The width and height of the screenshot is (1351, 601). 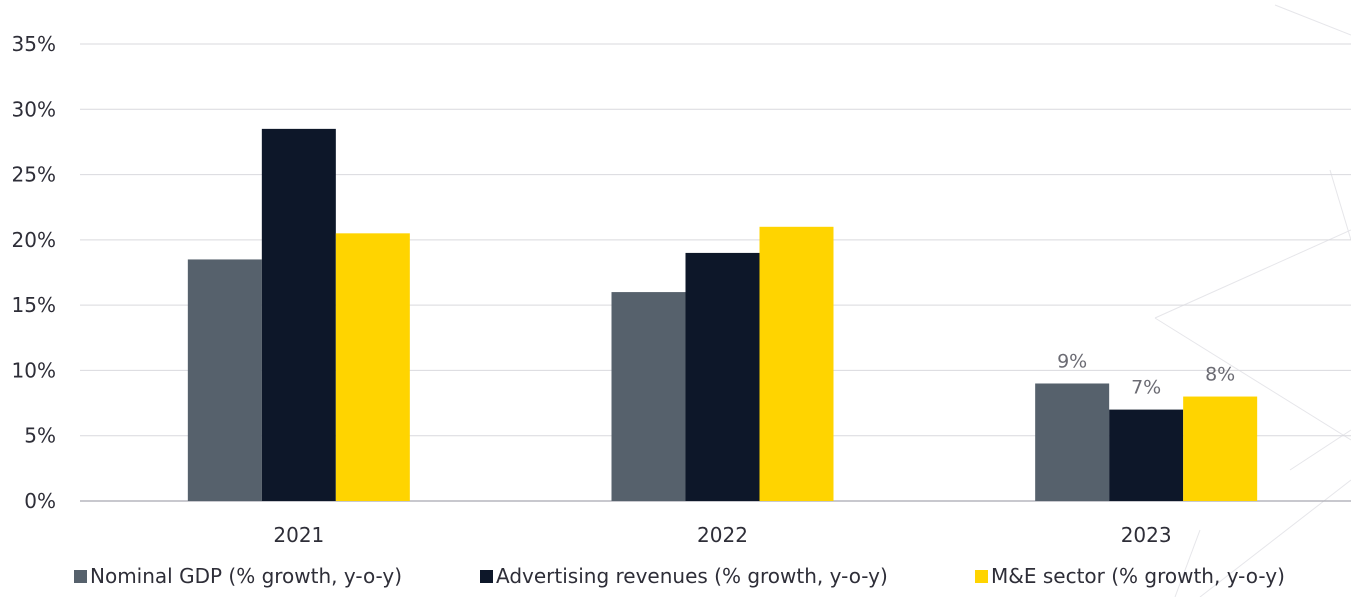 I want to click on background-decoration, so click(x=1252, y=301).